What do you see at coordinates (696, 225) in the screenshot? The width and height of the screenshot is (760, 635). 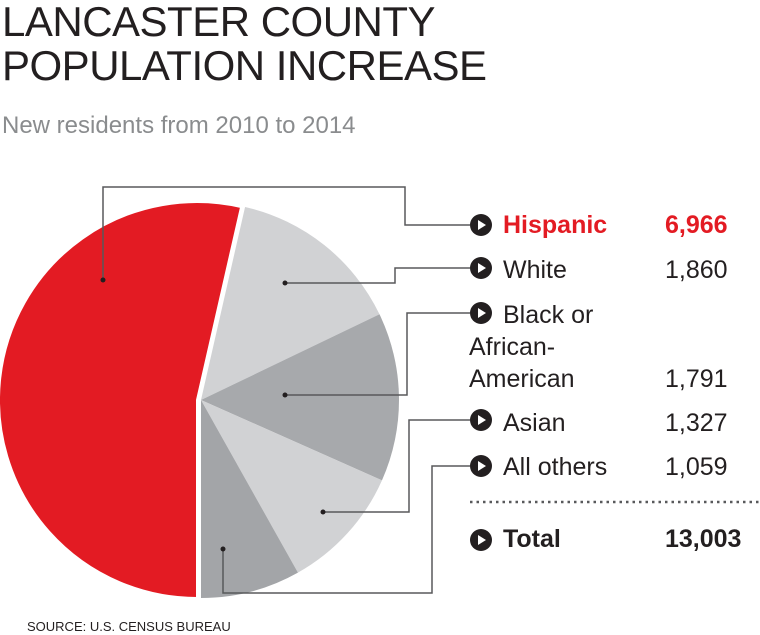 I see `legend-value-hispanic: 6,966` at bounding box center [696, 225].